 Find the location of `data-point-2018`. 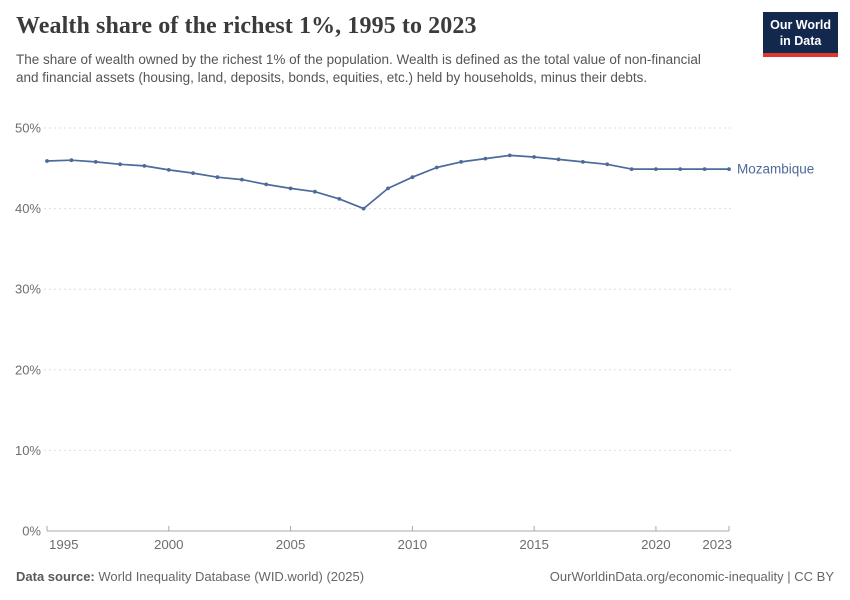

data-point-2018 is located at coordinates (607, 164).